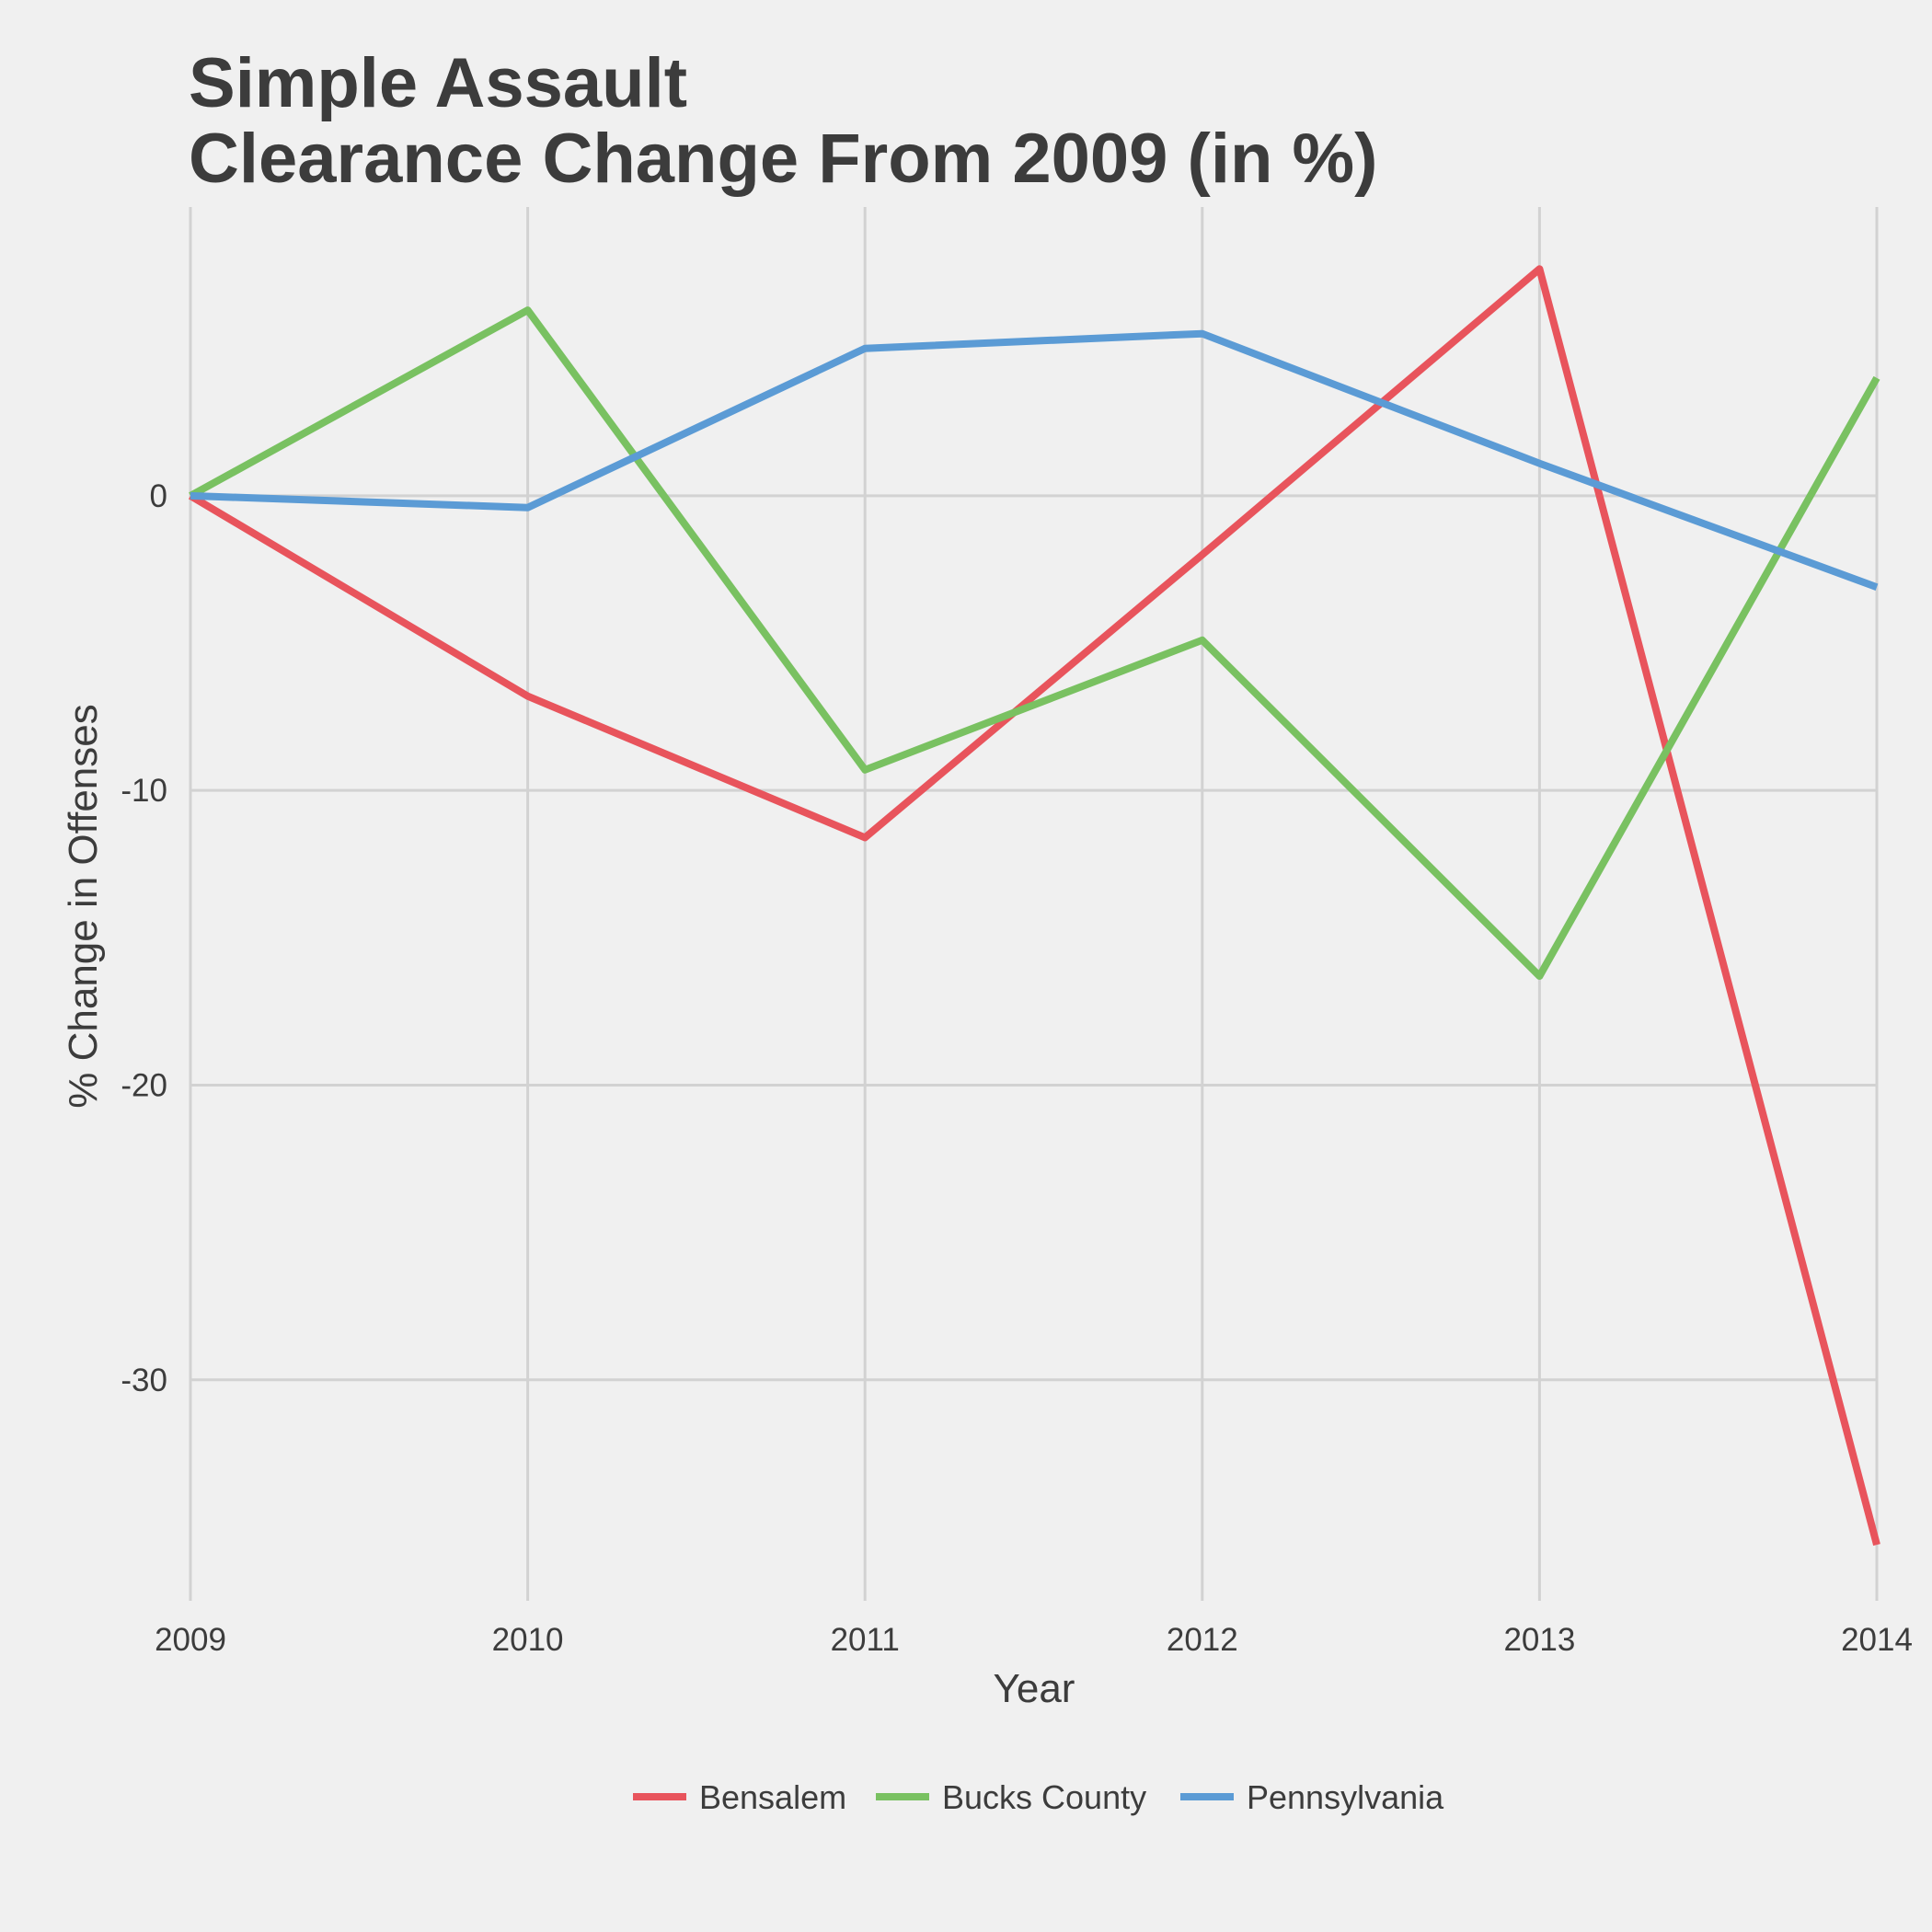 Image resolution: width=1932 pixels, height=1932 pixels. Describe the element at coordinates (1202, 1640) in the screenshot. I see `x-tick-label: 2012` at that location.